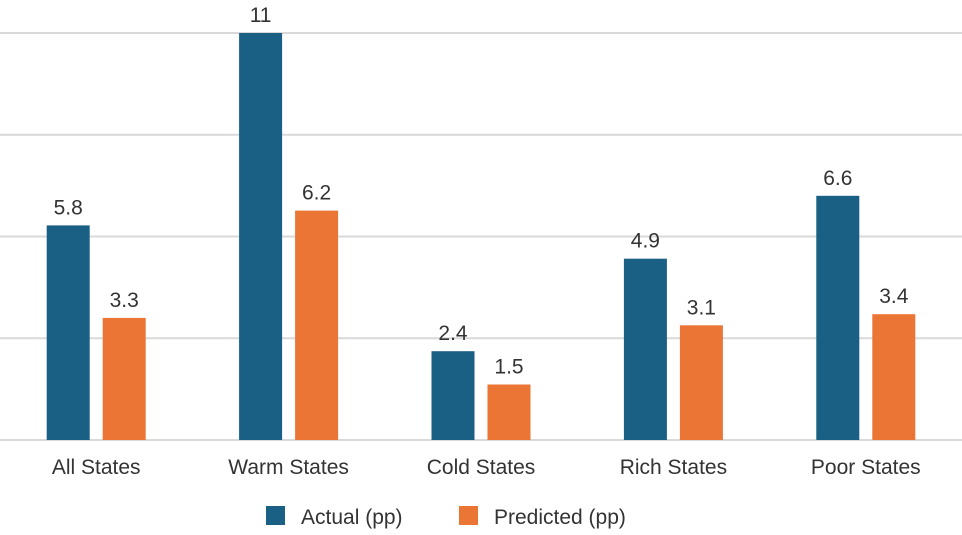 The image size is (962, 535). I want to click on data-label: 1.5, so click(508, 367).